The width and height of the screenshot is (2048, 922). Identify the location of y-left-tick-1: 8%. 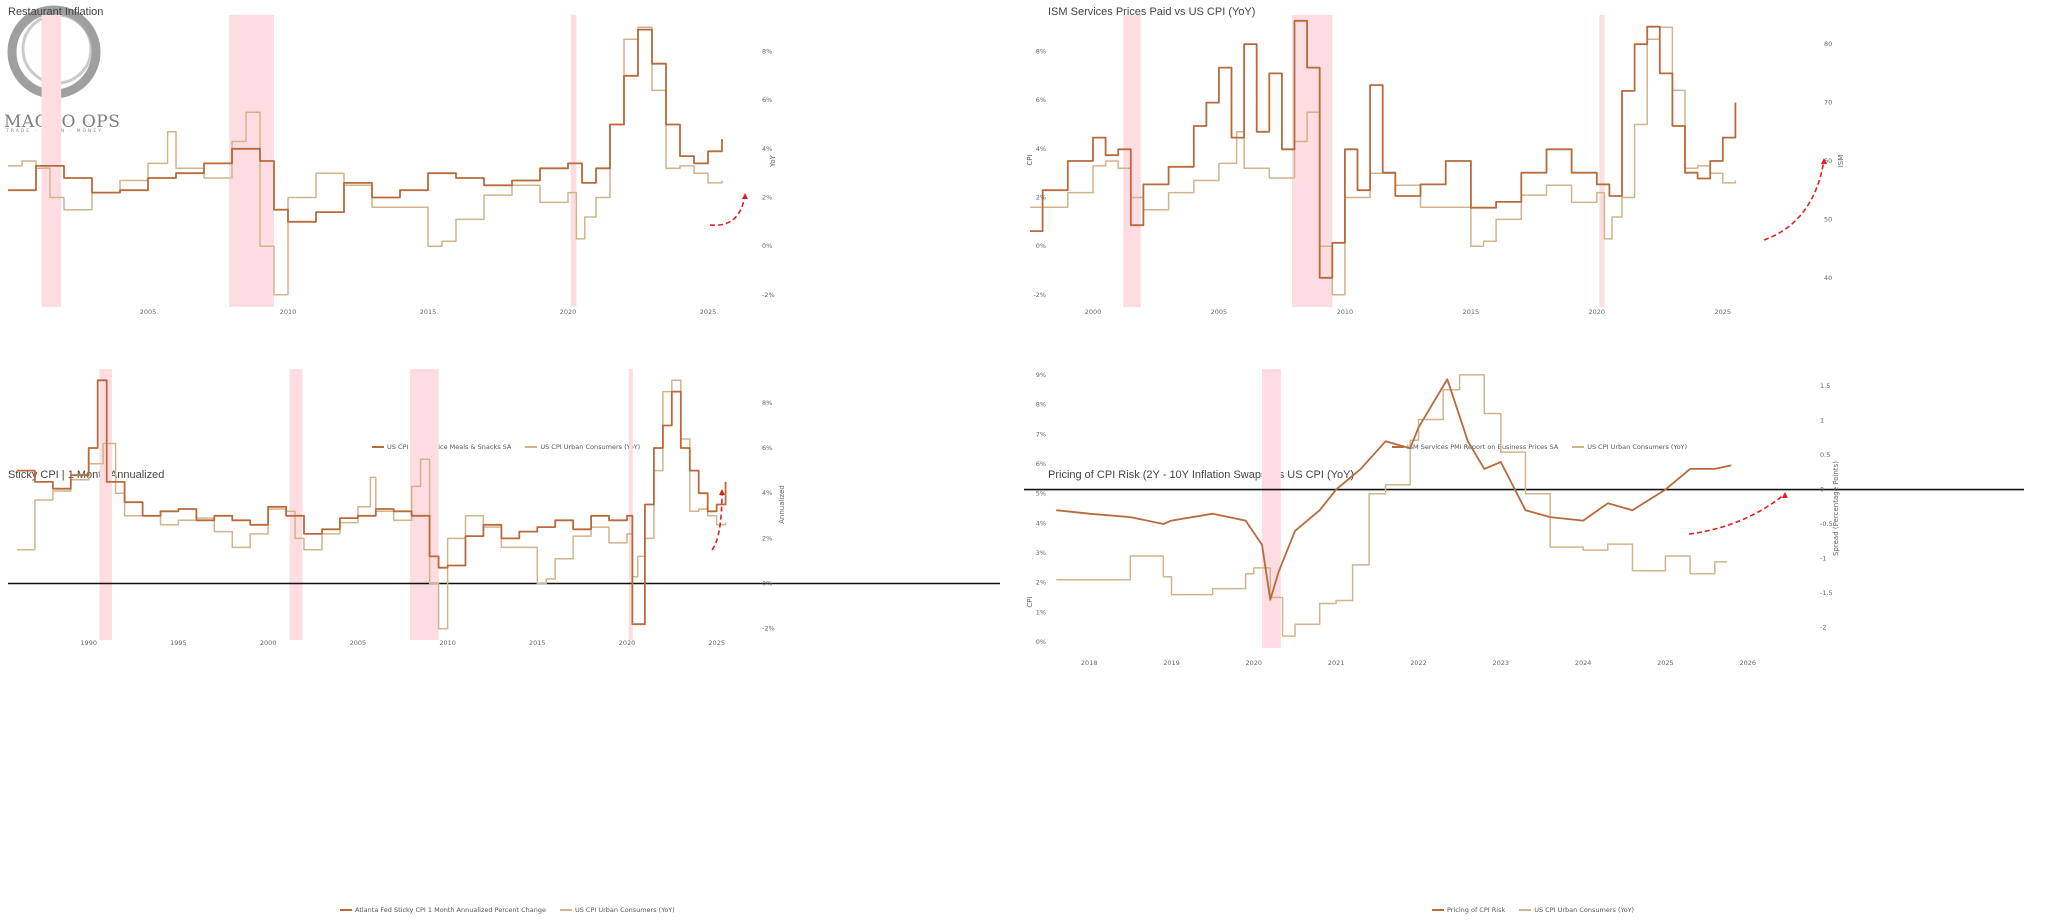
(1041, 52).